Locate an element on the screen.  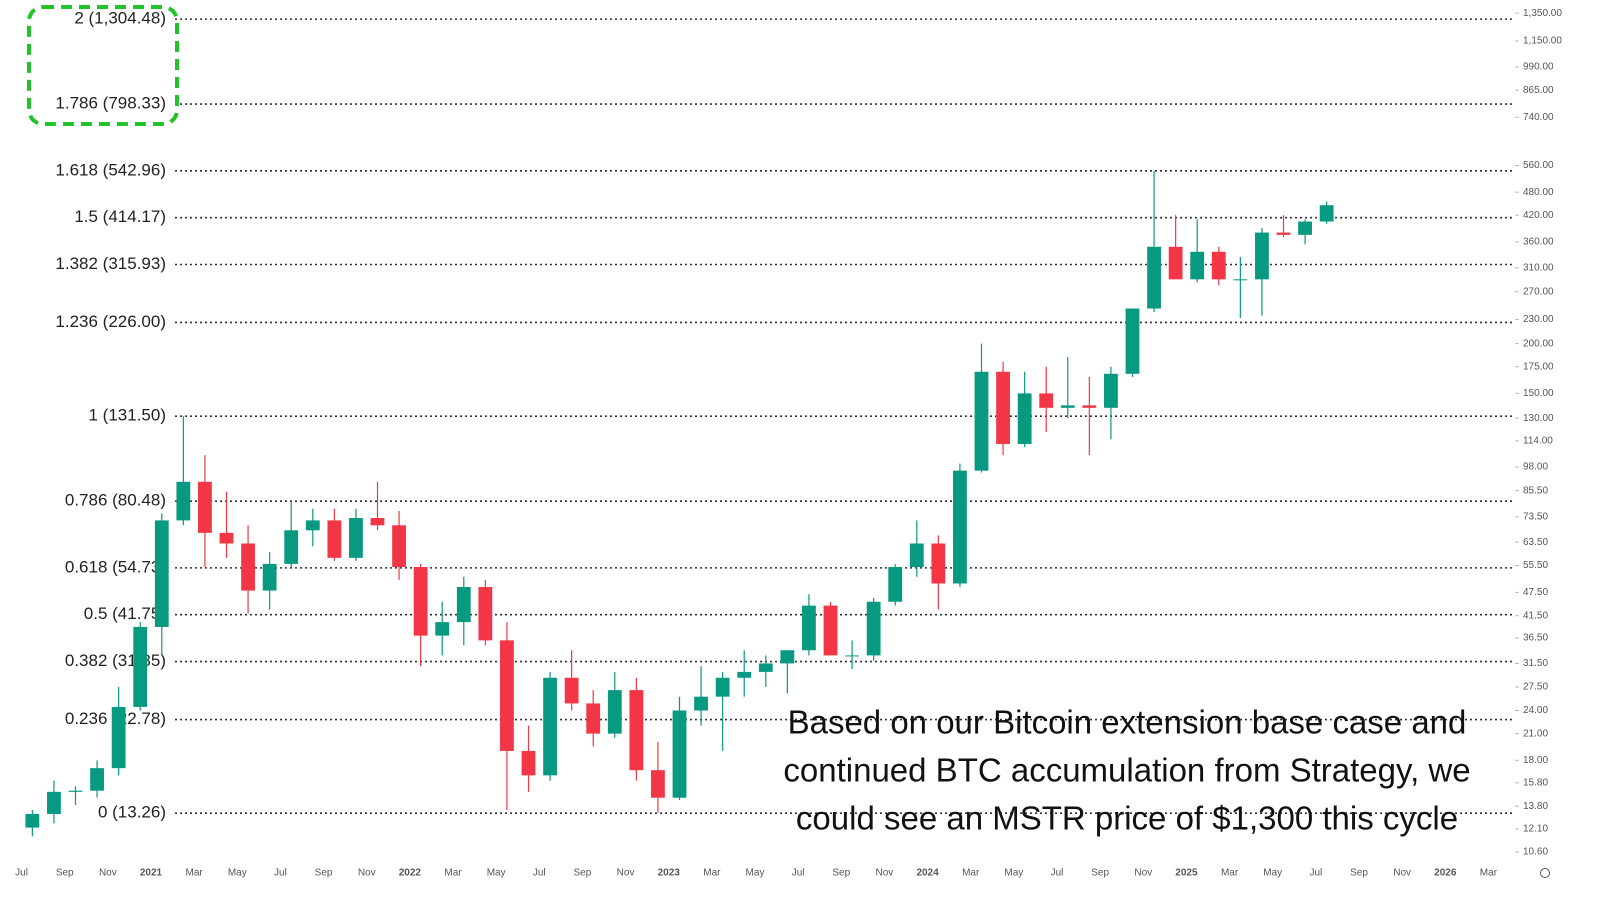
y-tick-label: 480.00 is located at coordinates (1538, 192).